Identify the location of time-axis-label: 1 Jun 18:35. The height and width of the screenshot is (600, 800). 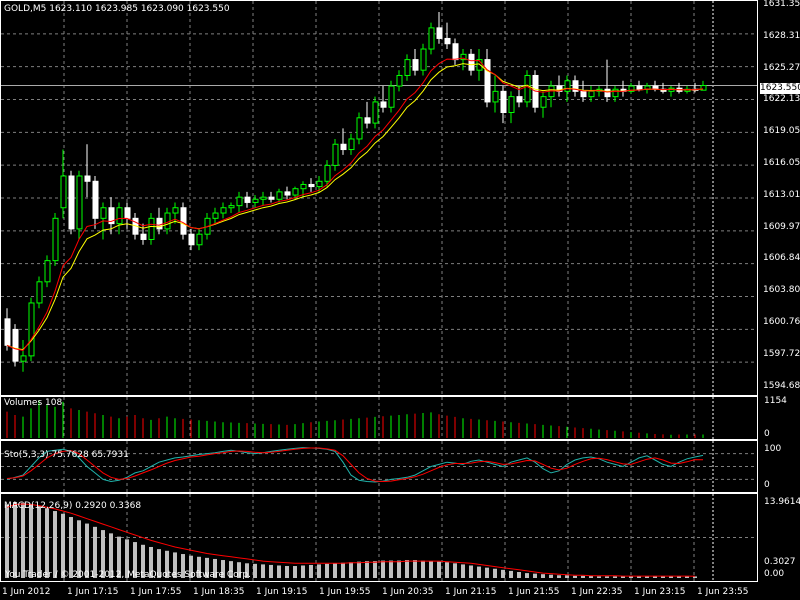
(219, 592).